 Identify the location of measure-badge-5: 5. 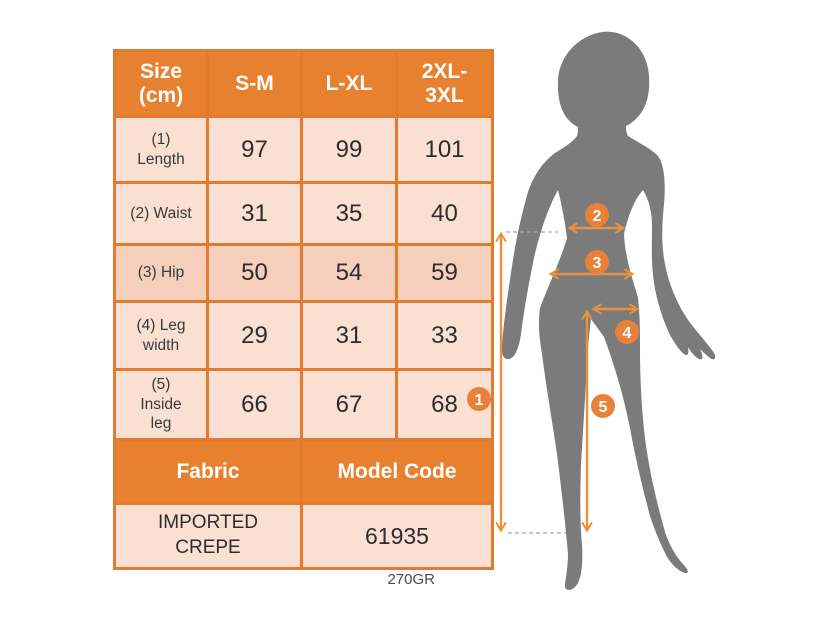
(603, 406).